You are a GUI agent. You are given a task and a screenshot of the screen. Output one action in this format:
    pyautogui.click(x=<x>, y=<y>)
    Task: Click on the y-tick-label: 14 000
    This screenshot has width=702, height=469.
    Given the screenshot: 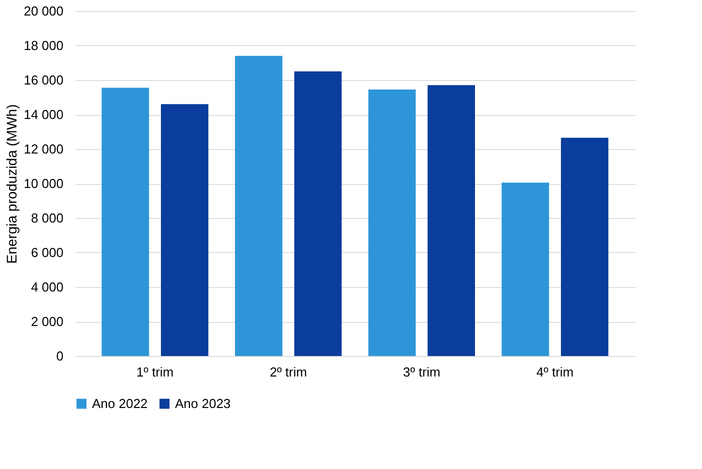 What is the action you would take?
    pyautogui.click(x=44, y=114)
    